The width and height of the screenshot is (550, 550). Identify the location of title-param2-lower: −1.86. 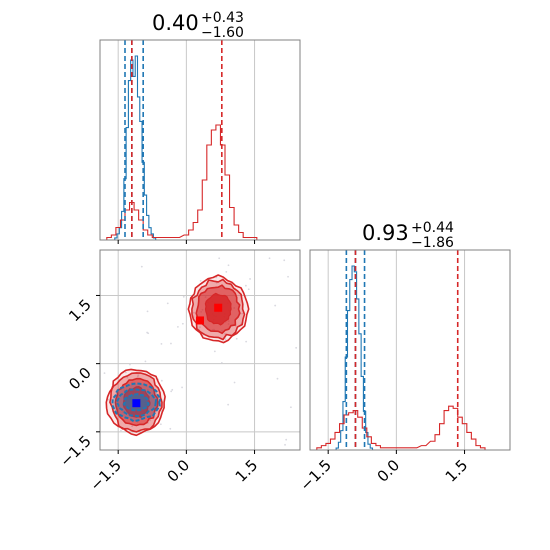
(432, 243).